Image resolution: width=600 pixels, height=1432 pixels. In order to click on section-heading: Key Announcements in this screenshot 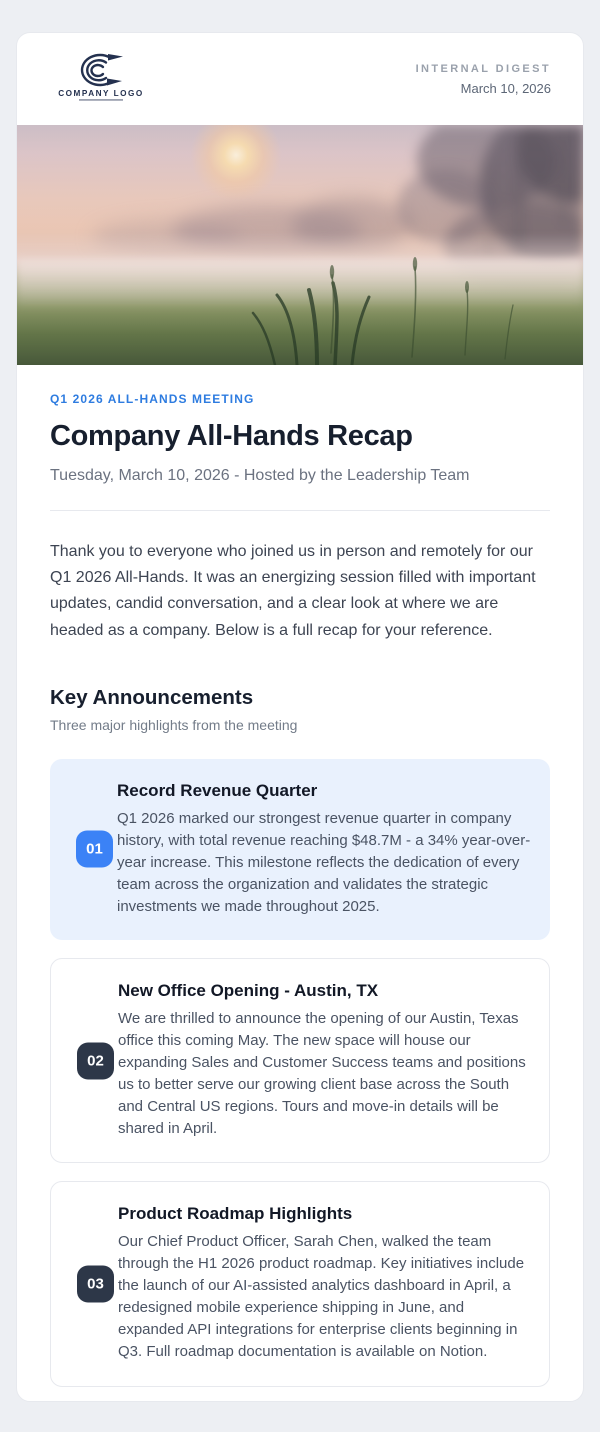, I will do `click(152, 697)`.